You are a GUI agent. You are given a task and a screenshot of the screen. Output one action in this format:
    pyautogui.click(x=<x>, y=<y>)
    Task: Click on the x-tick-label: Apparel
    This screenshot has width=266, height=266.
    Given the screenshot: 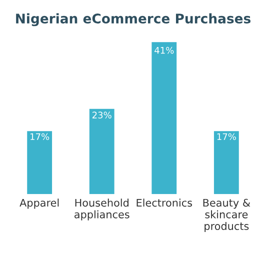 What is the action you would take?
    pyautogui.click(x=39, y=203)
    